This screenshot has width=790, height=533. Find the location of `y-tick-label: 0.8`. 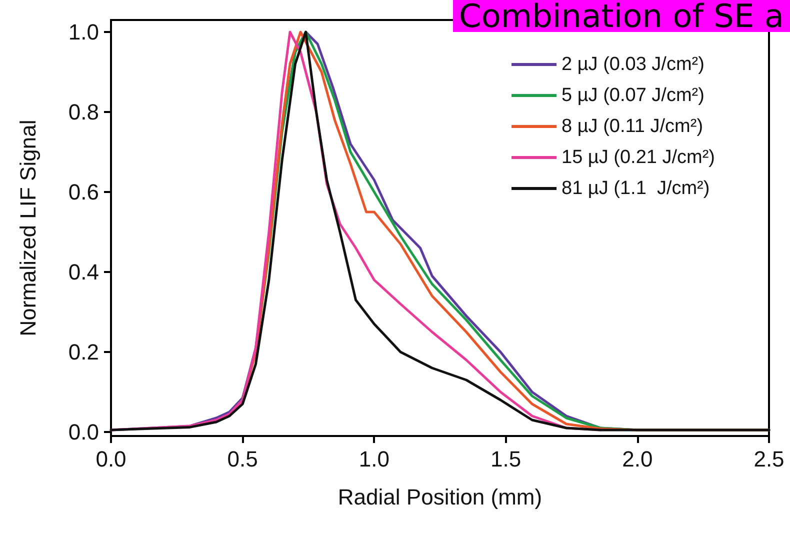

y-tick-label: 0.8 is located at coordinates (83, 112).